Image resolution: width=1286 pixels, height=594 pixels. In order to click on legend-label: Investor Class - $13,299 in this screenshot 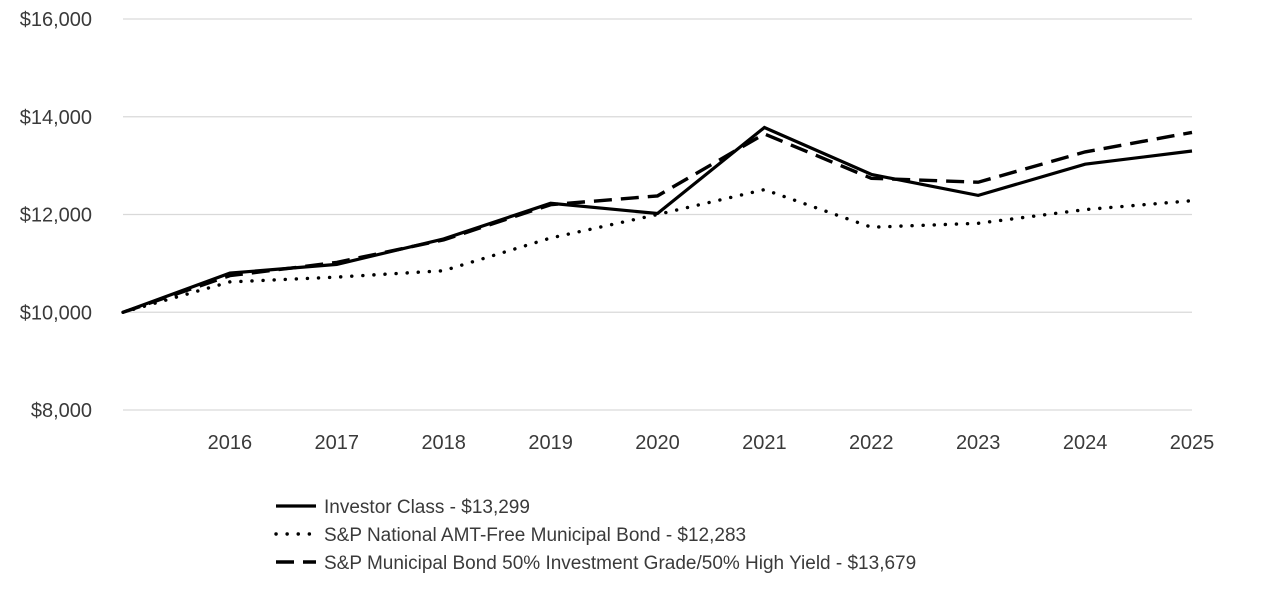, I will do `click(427, 507)`.